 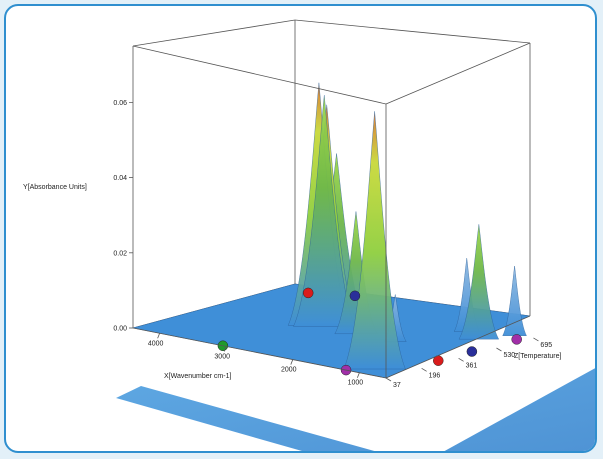 I want to click on z-tick-label: 37, so click(x=397, y=385).